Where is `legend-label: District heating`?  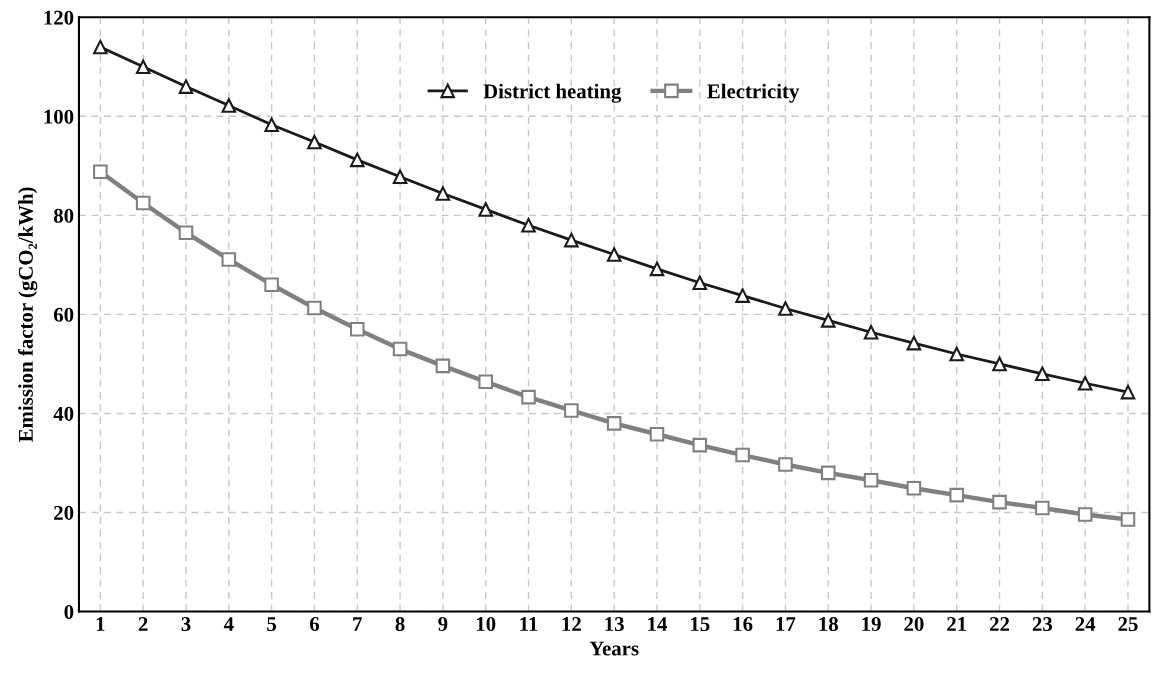
legend-label: District heating is located at coordinates (552, 93).